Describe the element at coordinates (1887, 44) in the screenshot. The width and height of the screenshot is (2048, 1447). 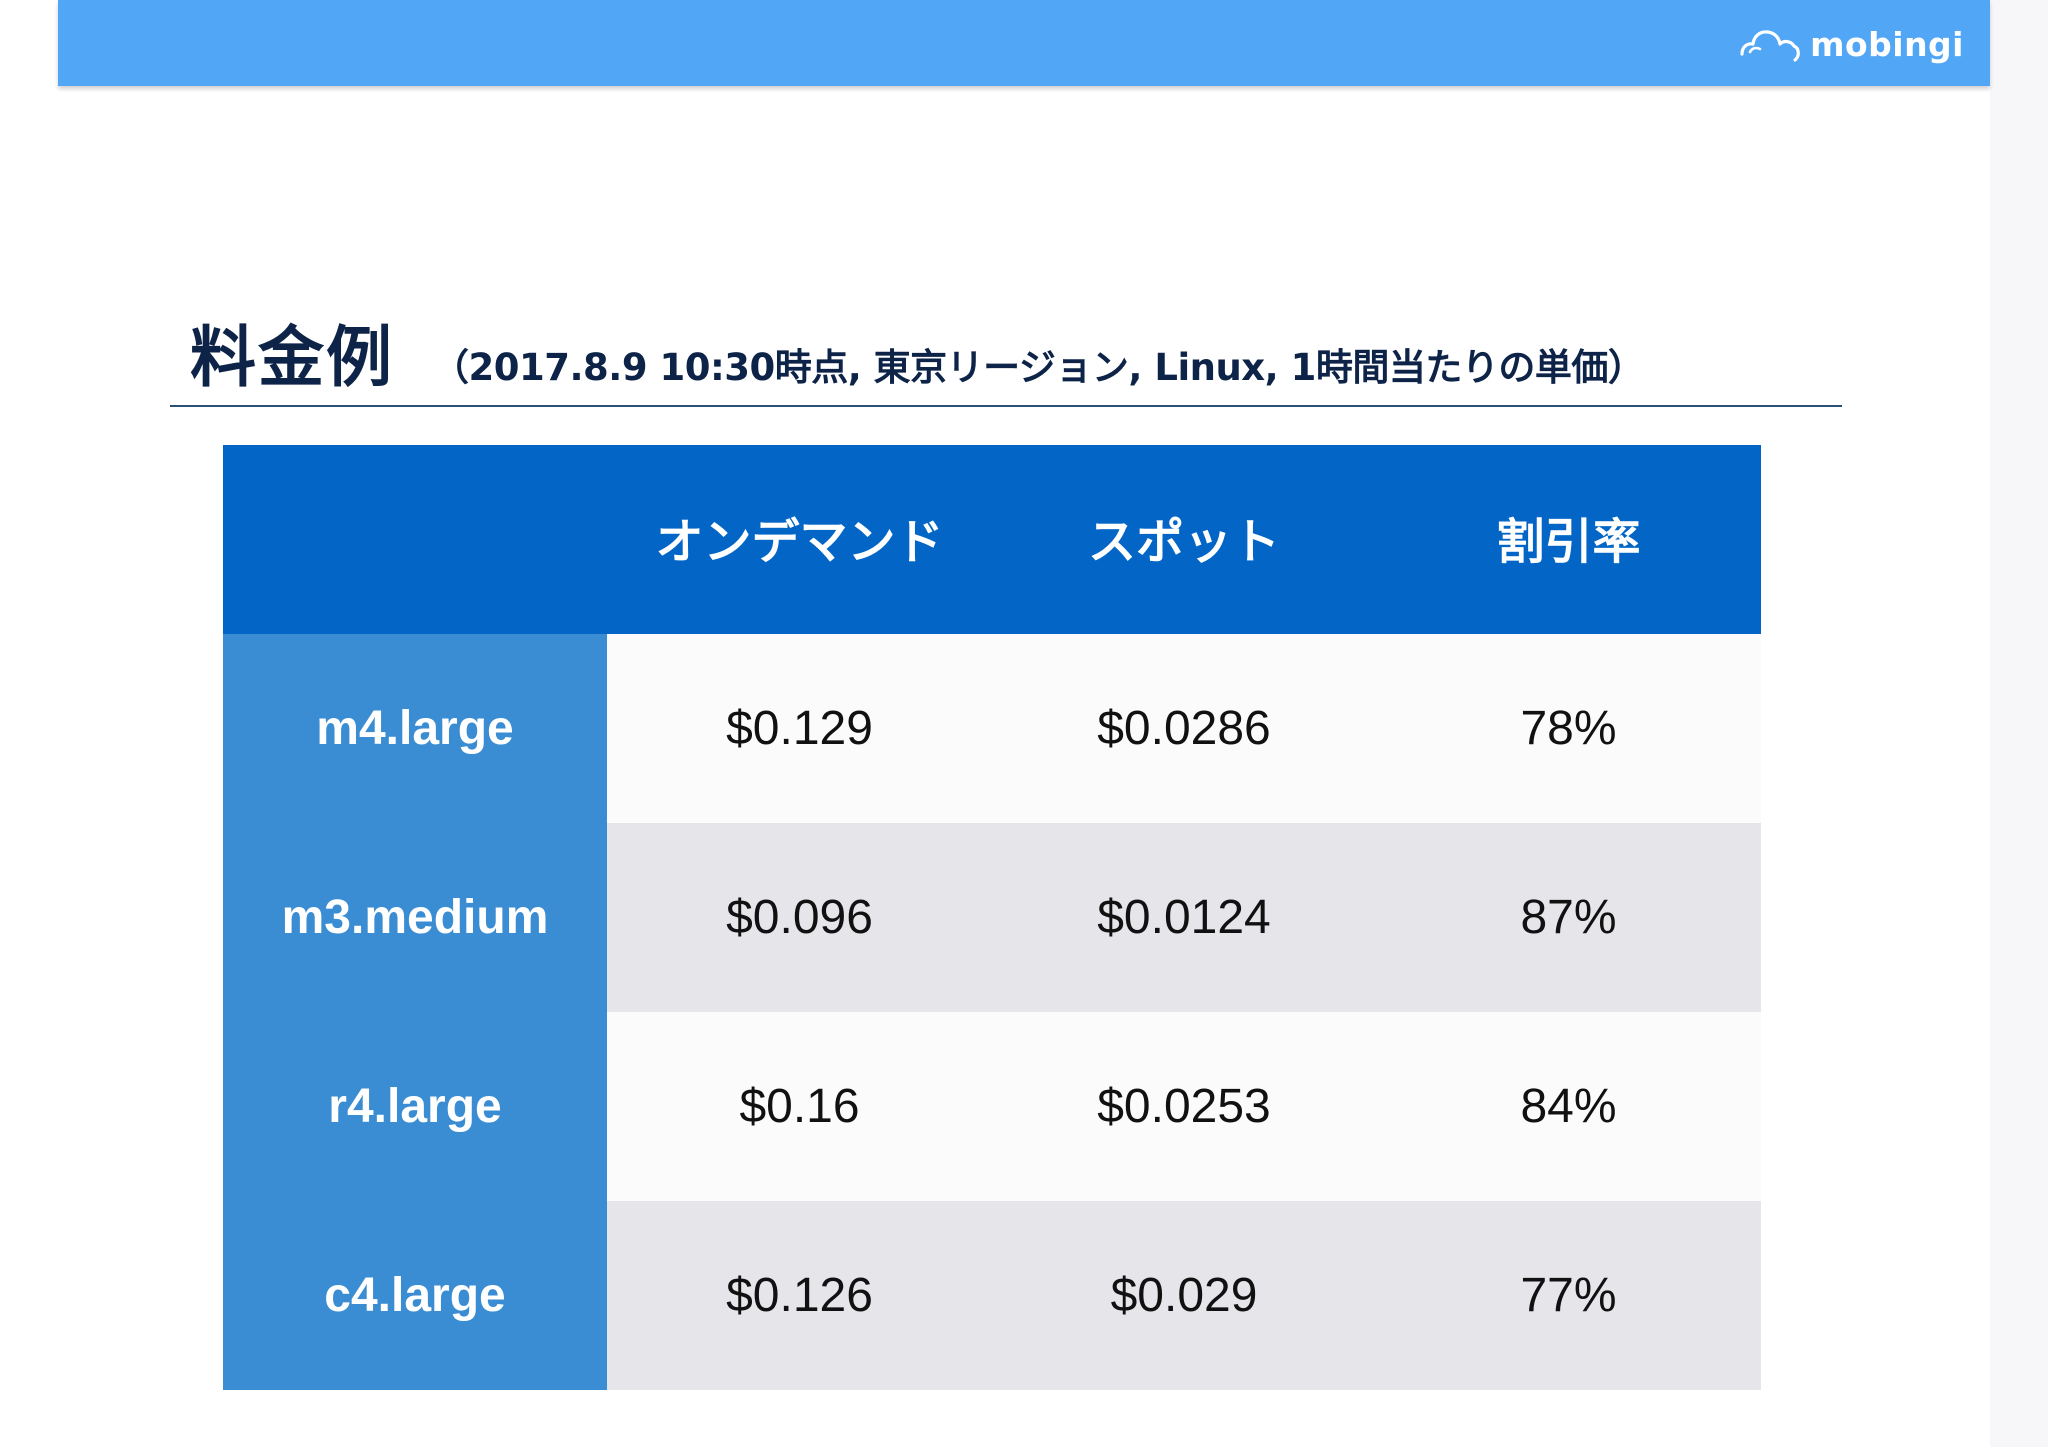
I see `brand-name: mobingi` at that location.